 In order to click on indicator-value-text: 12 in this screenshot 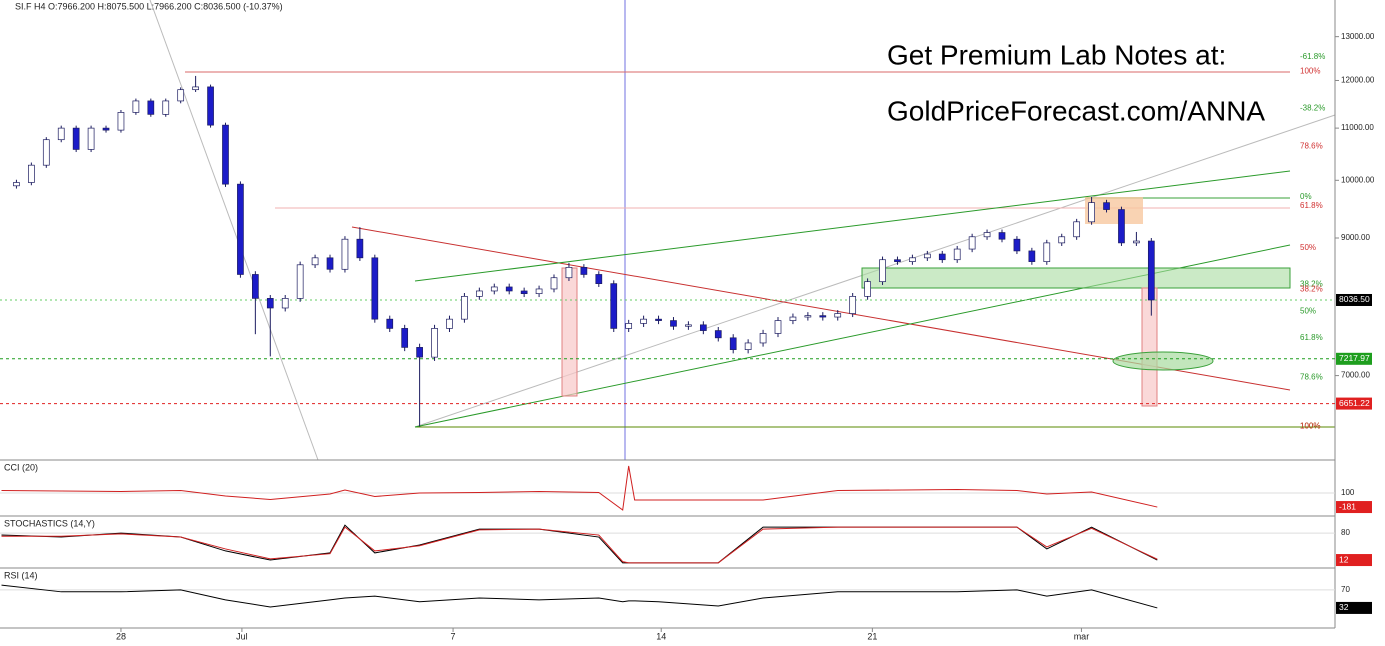, I will do `click(1344, 559)`.